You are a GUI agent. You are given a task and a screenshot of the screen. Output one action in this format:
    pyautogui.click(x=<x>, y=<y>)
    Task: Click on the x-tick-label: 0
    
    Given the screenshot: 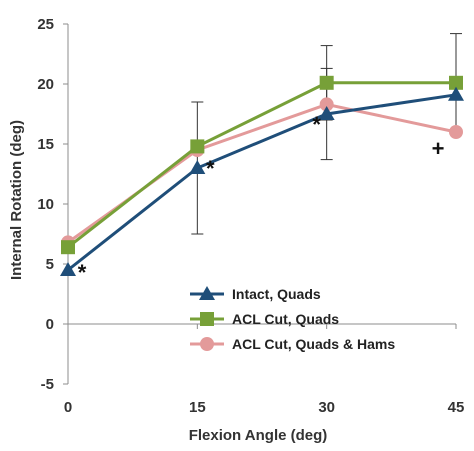 What is the action you would take?
    pyautogui.click(x=68, y=407)
    